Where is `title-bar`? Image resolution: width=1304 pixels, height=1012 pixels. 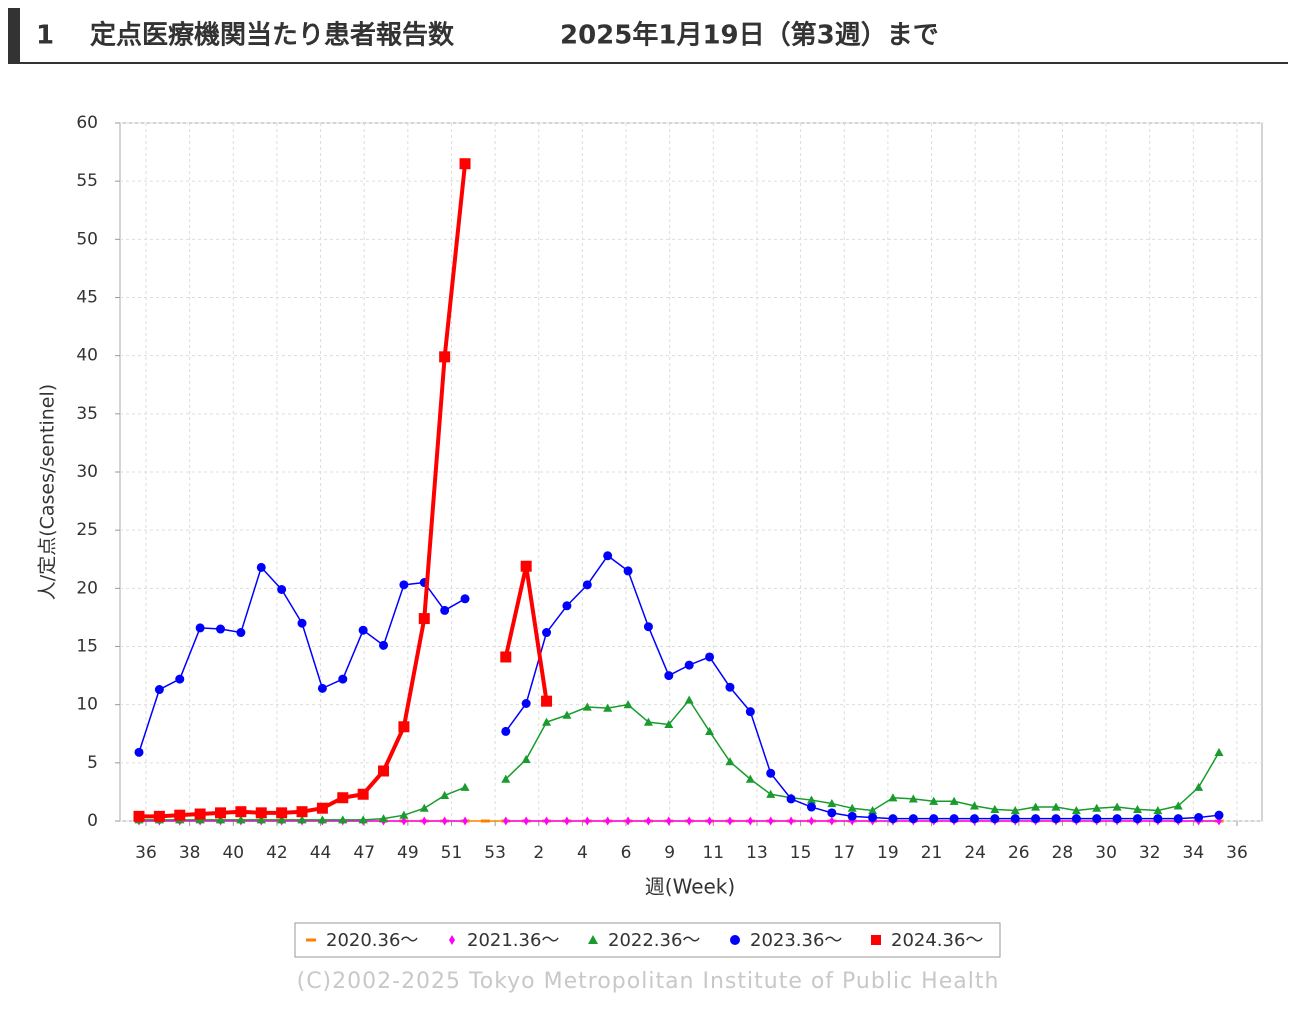 title-bar is located at coordinates (14, 36).